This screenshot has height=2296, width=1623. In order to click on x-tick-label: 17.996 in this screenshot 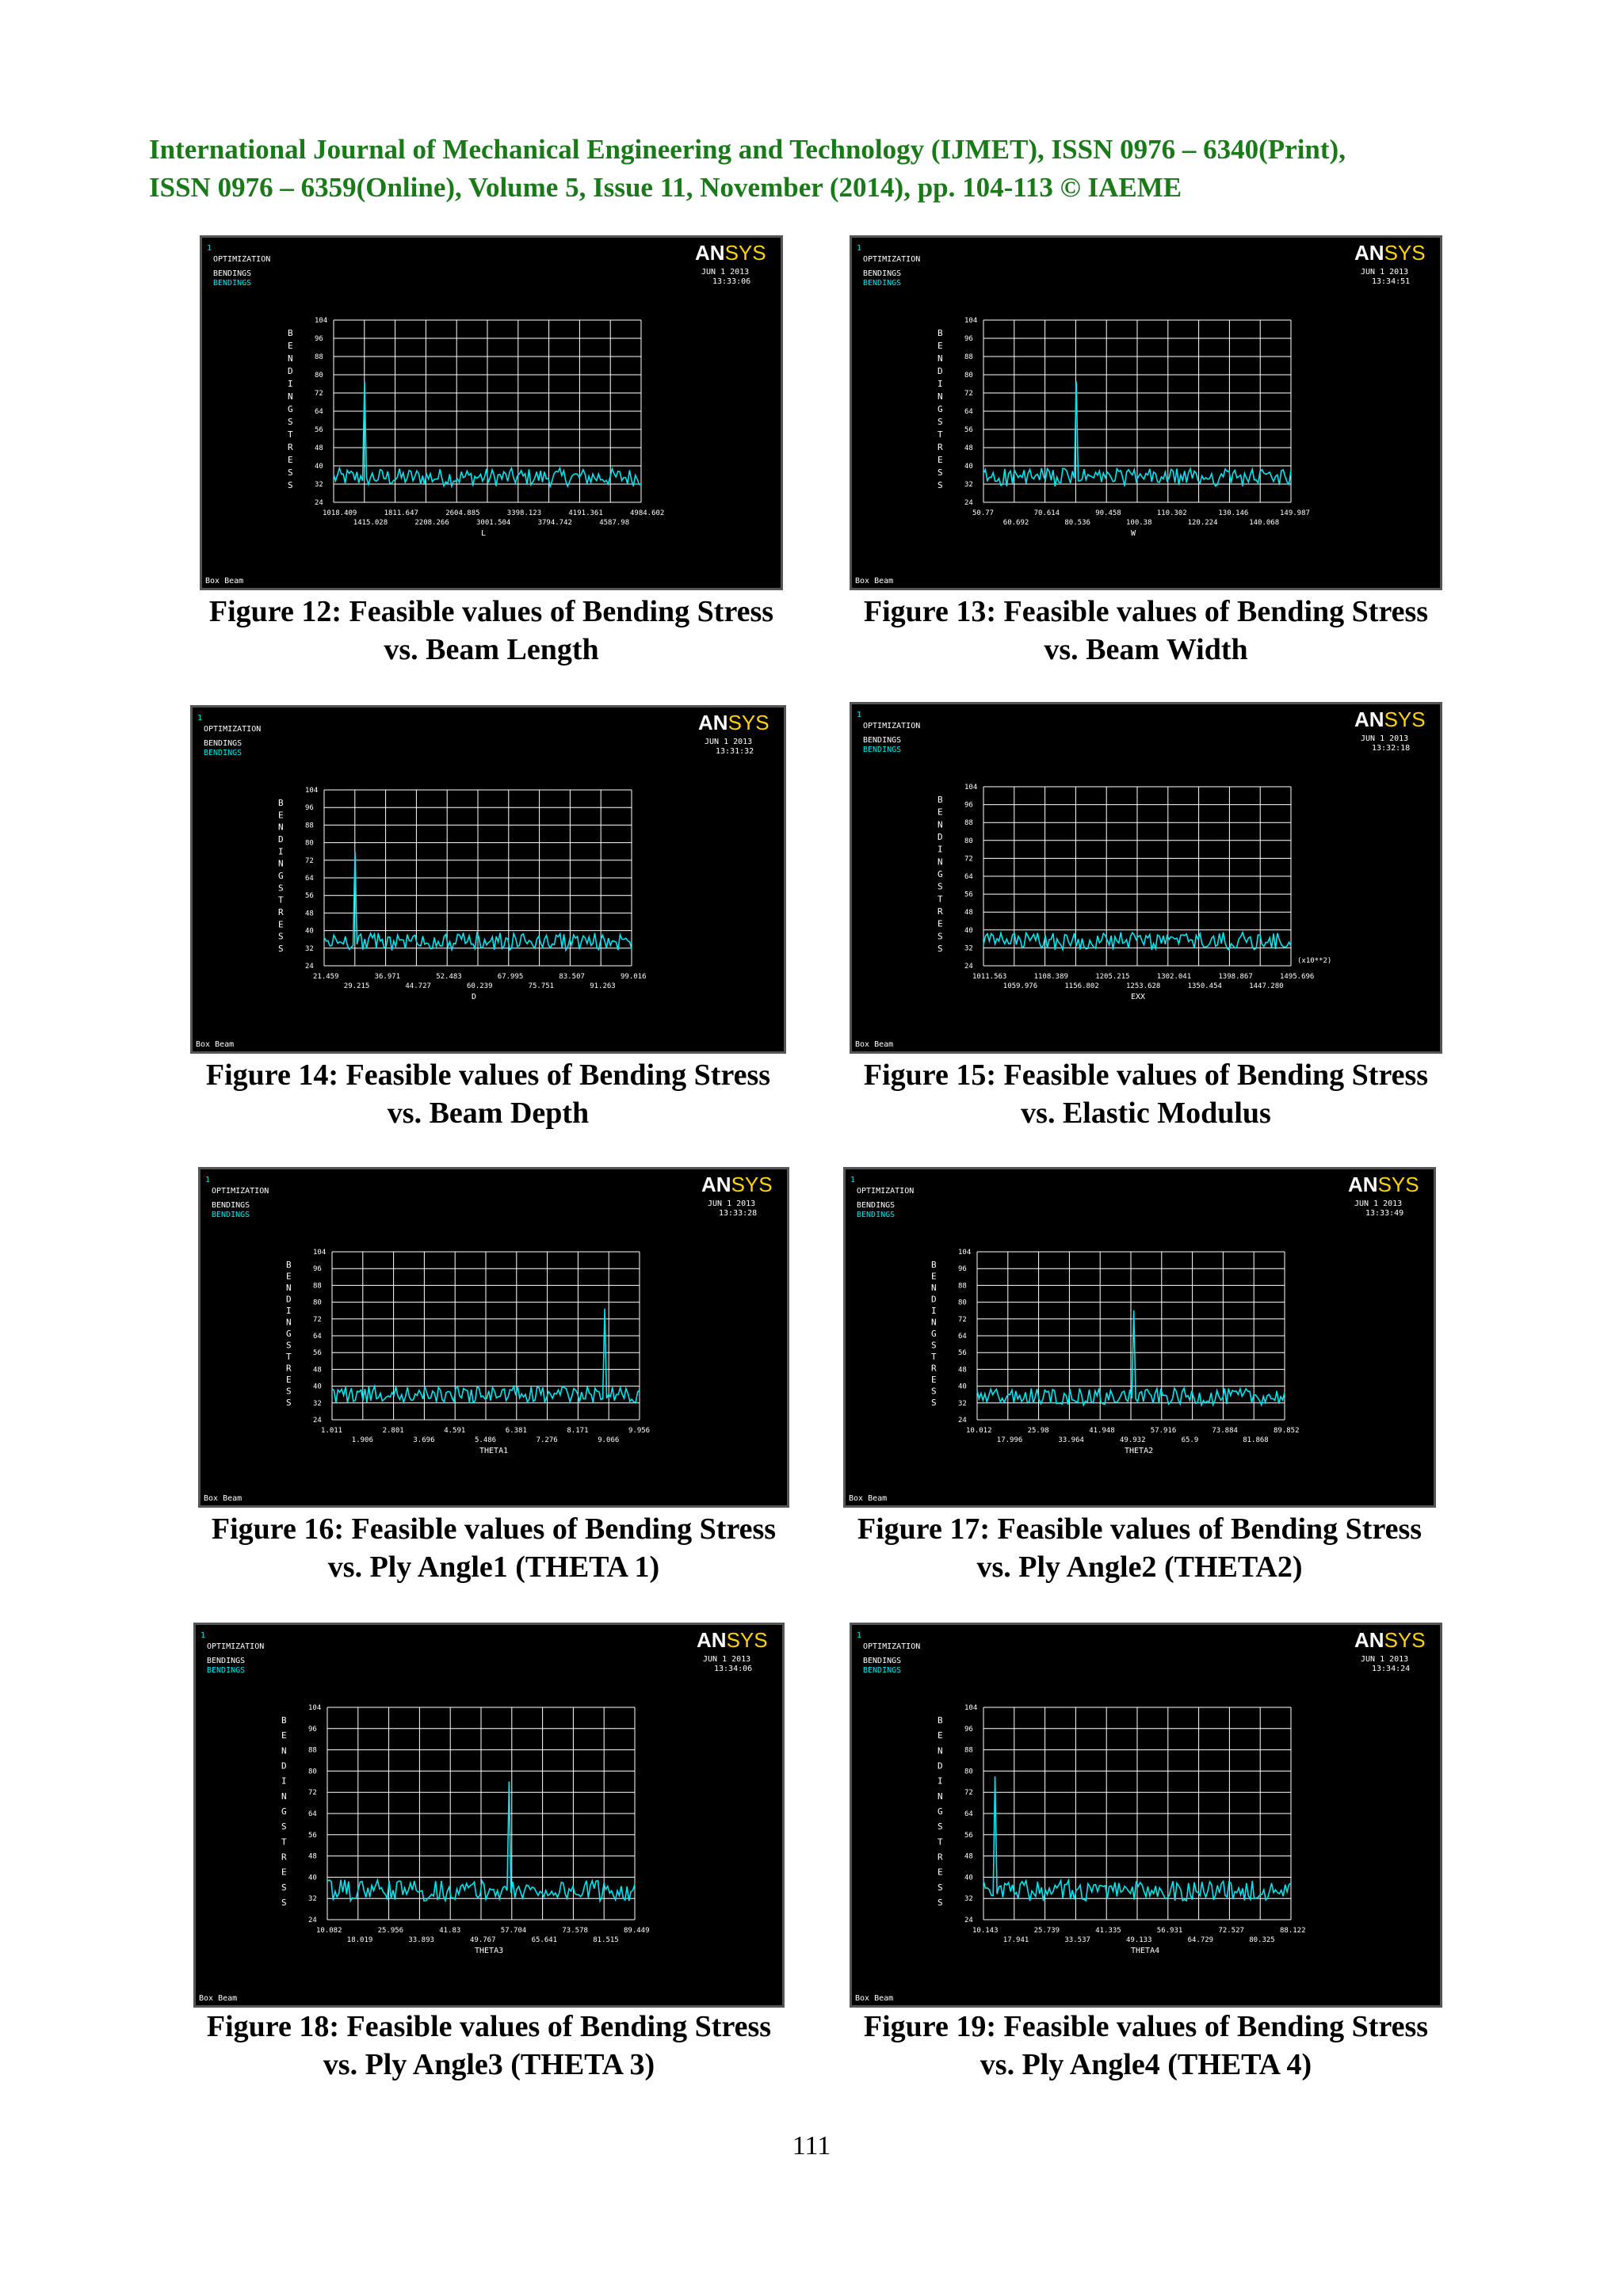, I will do `click(1010, 1440)`.